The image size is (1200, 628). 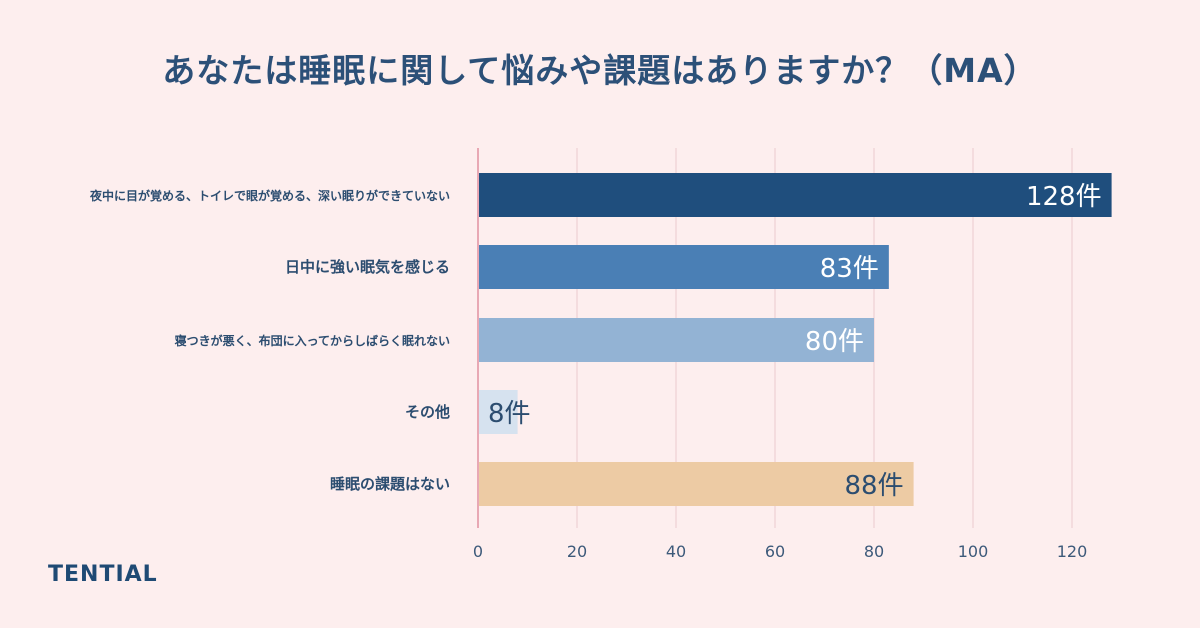 What do you see at coordinates (600, 70) in the screenshot?
I see `chart-title: あなたは睡眠に関して悩みや課題はありますか？（MA）` at bounding box center [600, 70].